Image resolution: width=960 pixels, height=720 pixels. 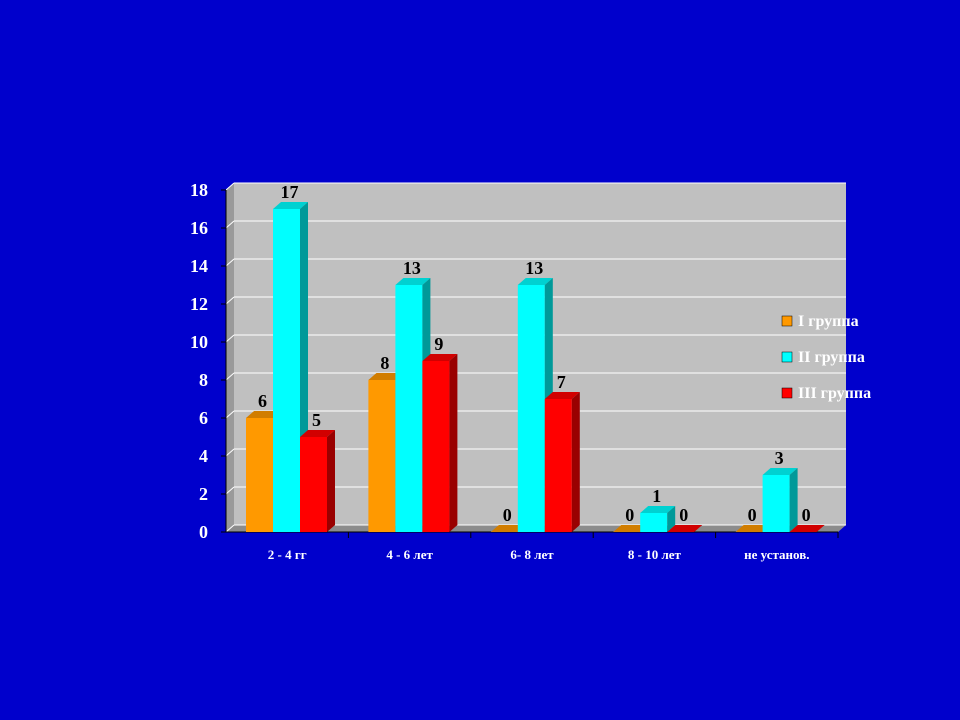 I want to click on data-label: 1, so click(x=656, y=496).